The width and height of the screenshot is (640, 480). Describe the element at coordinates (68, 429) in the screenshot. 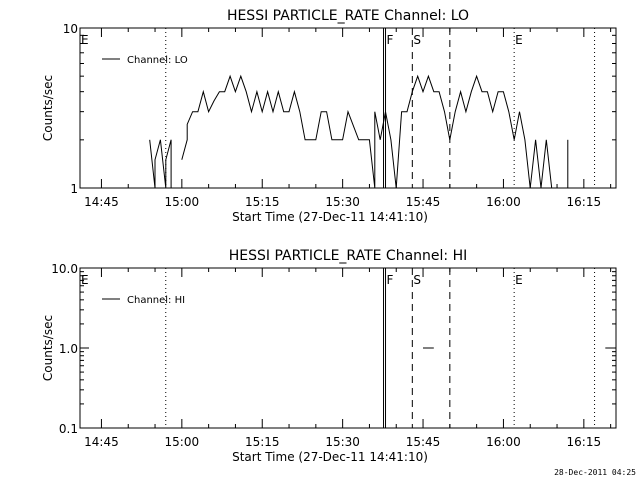

I see `y-tick-label: 0.1` at that location.